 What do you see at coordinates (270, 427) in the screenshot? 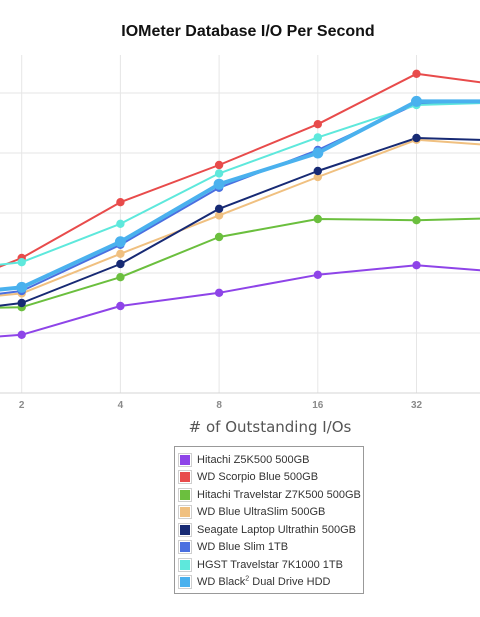
I see `x-axis-label: # of Outstanding I/Os` at bounding box center [270, 427].